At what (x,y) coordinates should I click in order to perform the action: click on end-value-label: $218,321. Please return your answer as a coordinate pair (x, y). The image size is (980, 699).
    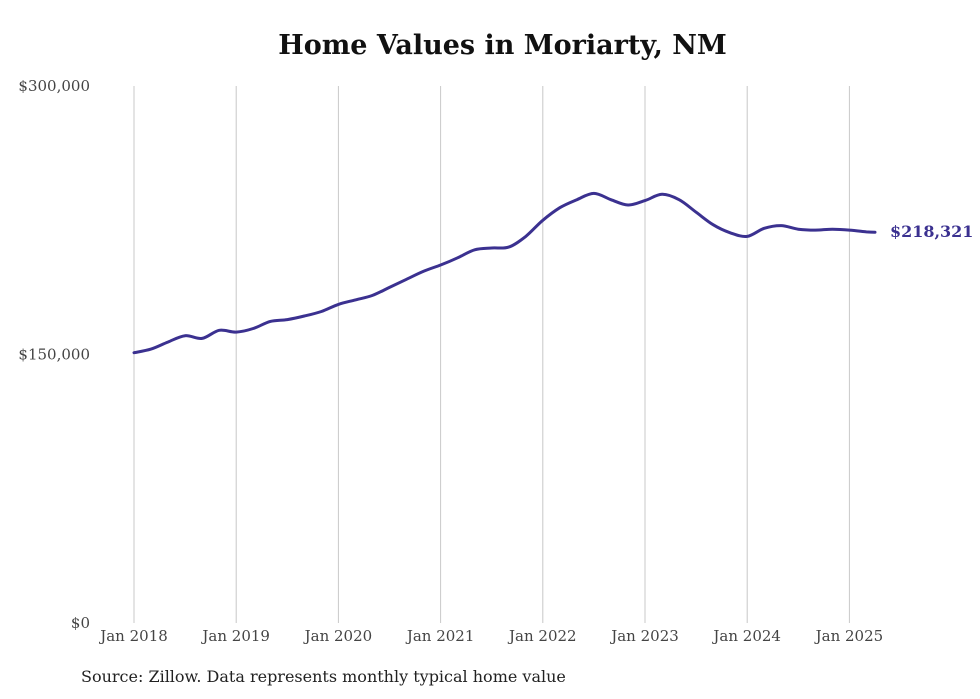
    Looking at the image, I should click on (932, 231).